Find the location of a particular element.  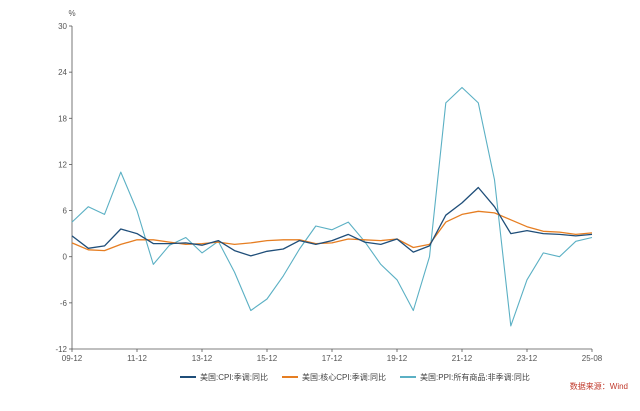

y-tick-label: -6 is located at coordinates (64, 303).